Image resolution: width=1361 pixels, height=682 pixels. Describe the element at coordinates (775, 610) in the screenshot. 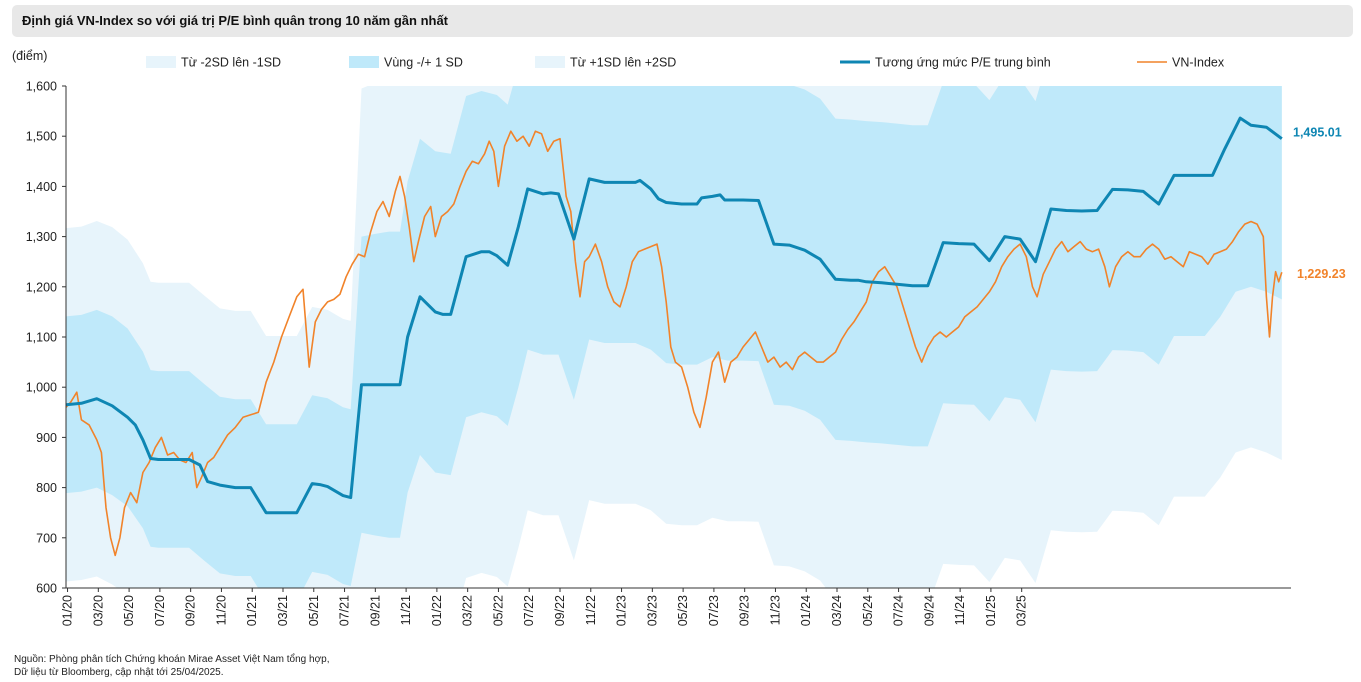

I see `x-tick-label: 11/23` at that location.